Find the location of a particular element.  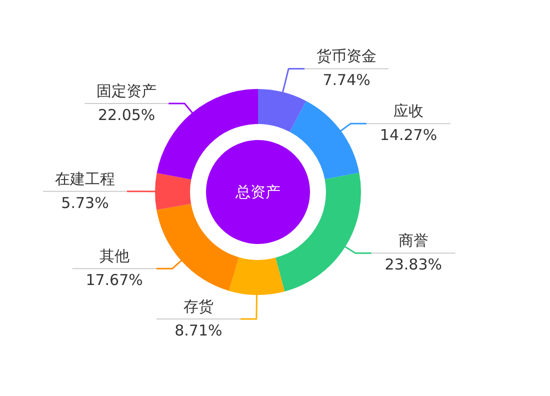

data-label: 8.71% is located at coordinates (198, 330).